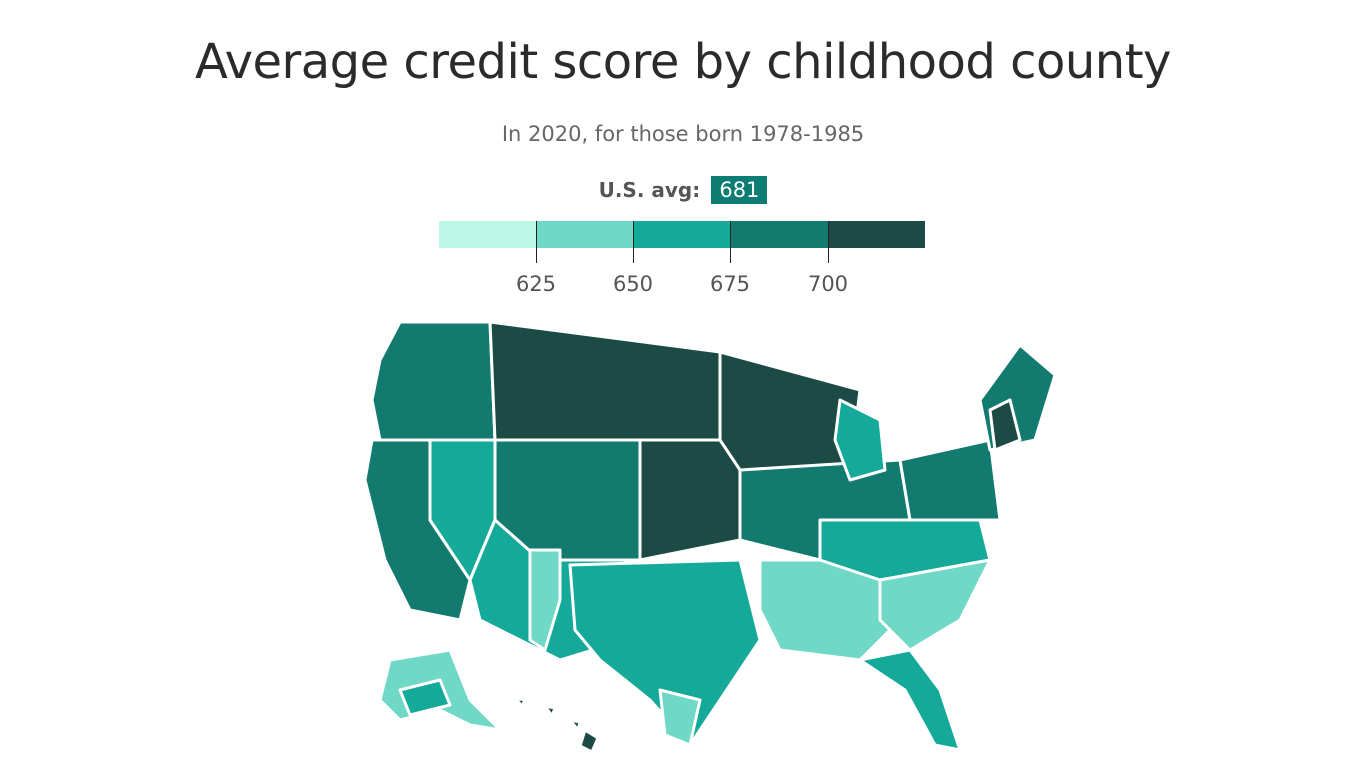  What do you see at coordinates (683, 62) in the screenshot?
I see `chart-title: Average credit score by childhood county` at bounding box center [683, 62].